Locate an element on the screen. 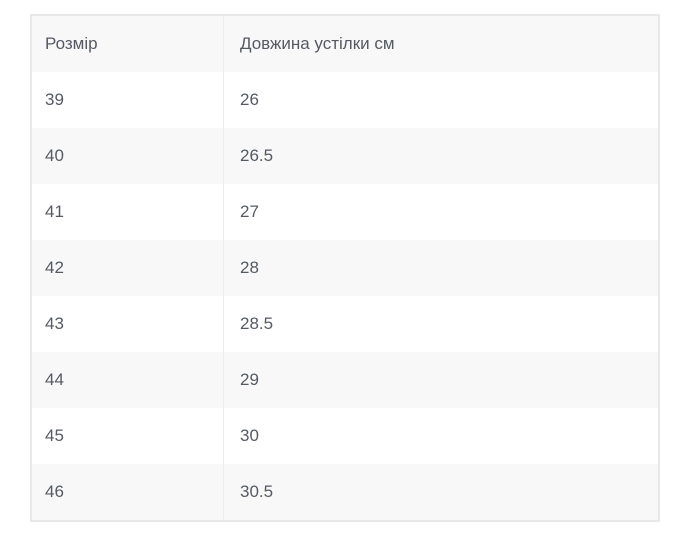 The width and height of the screenshot is (692, 549). size-cell: 41 is located at coordinates (128, 212).